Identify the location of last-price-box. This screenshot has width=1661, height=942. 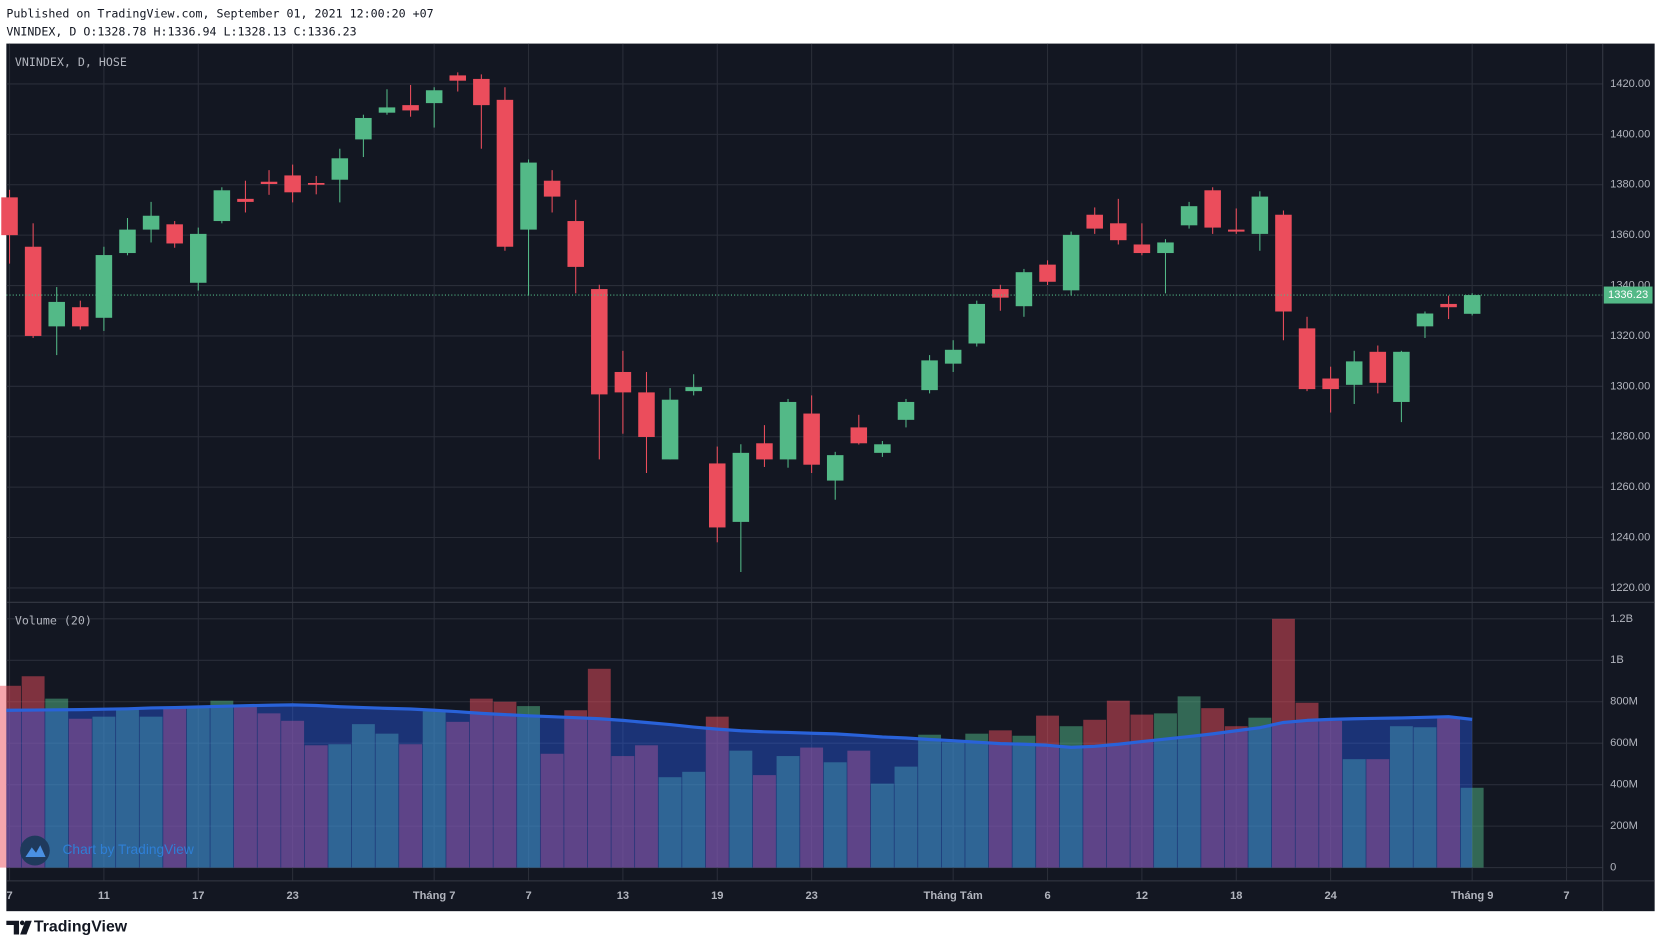
(1628, 295).